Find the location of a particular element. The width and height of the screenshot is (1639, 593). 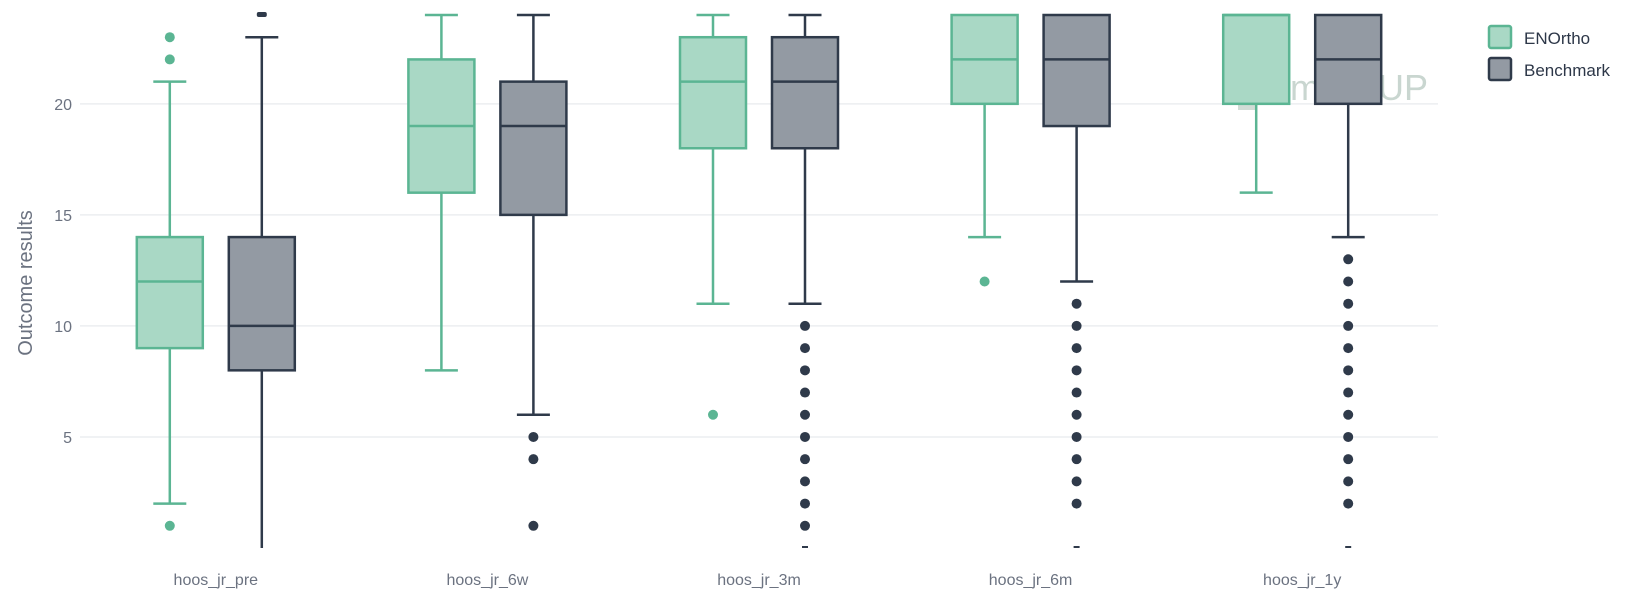

y-tick-label: 10 is located at coordinates (63, 327).